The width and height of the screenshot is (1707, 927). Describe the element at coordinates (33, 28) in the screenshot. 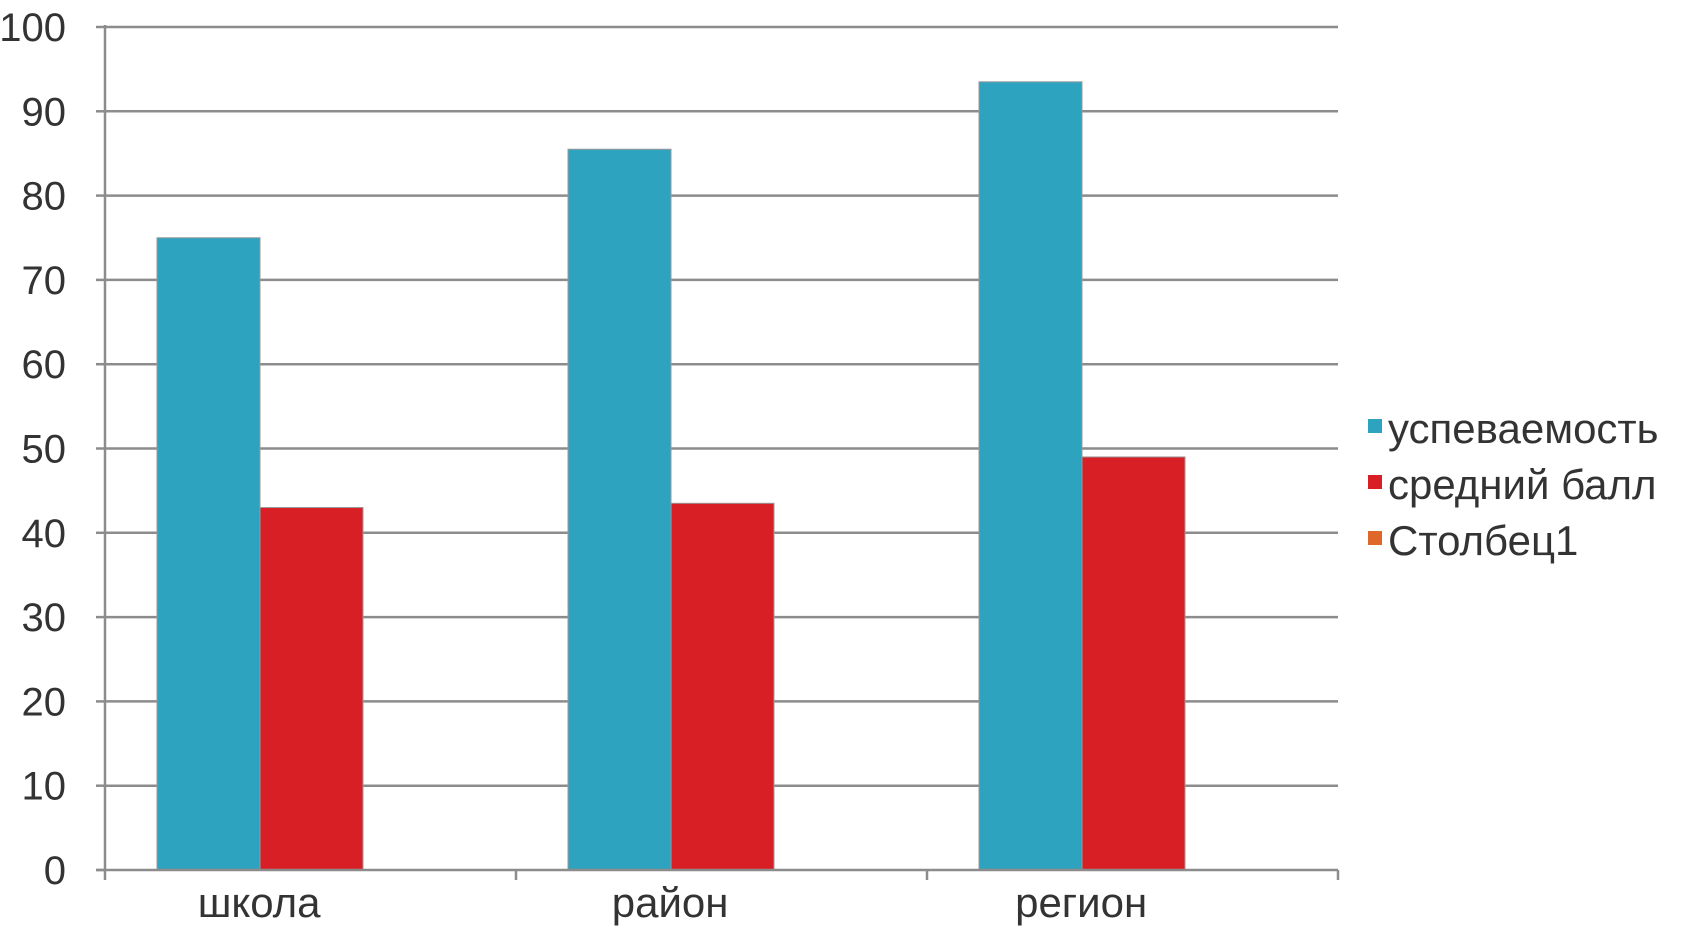

I see `y-tick-label: 100` at that location.